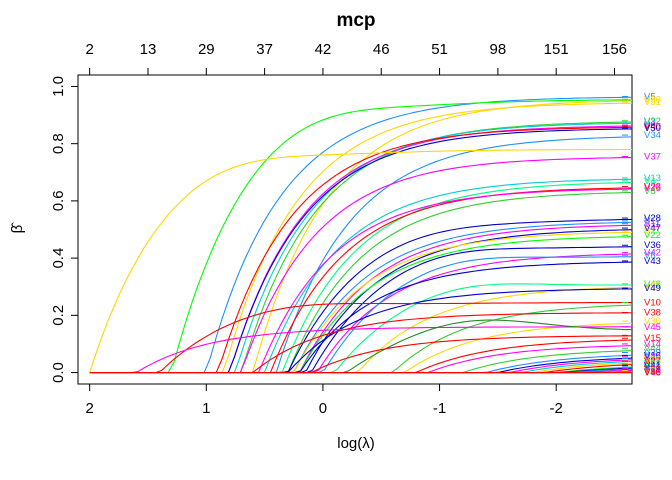 The height and width of the screenshot is (480, 672). What do you see at coordinates (206, 408) in the screenshot?
I see `x-tick-label: 1` at bounding box center [206, 408].